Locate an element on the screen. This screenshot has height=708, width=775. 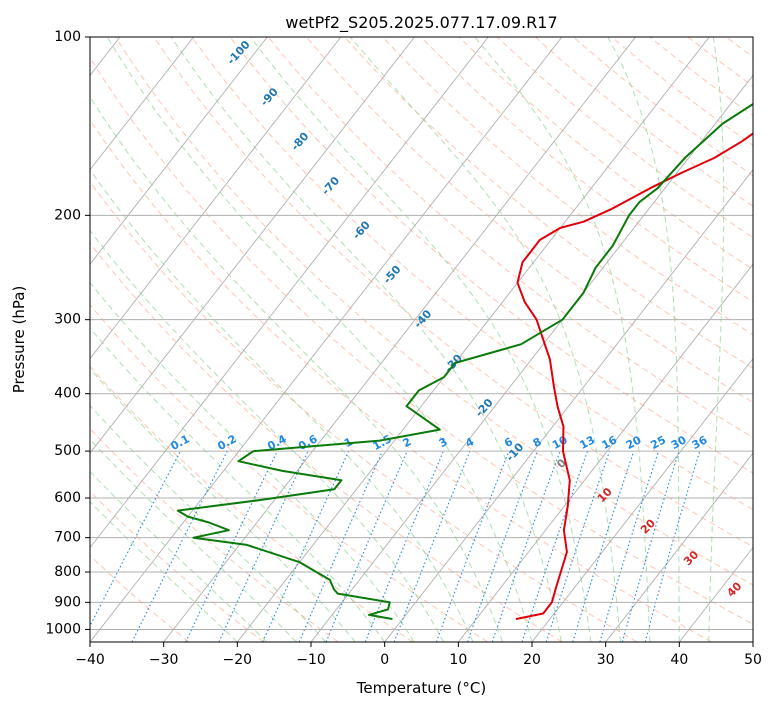
y-tick-label: 800 is located at coordinates (67, 572).